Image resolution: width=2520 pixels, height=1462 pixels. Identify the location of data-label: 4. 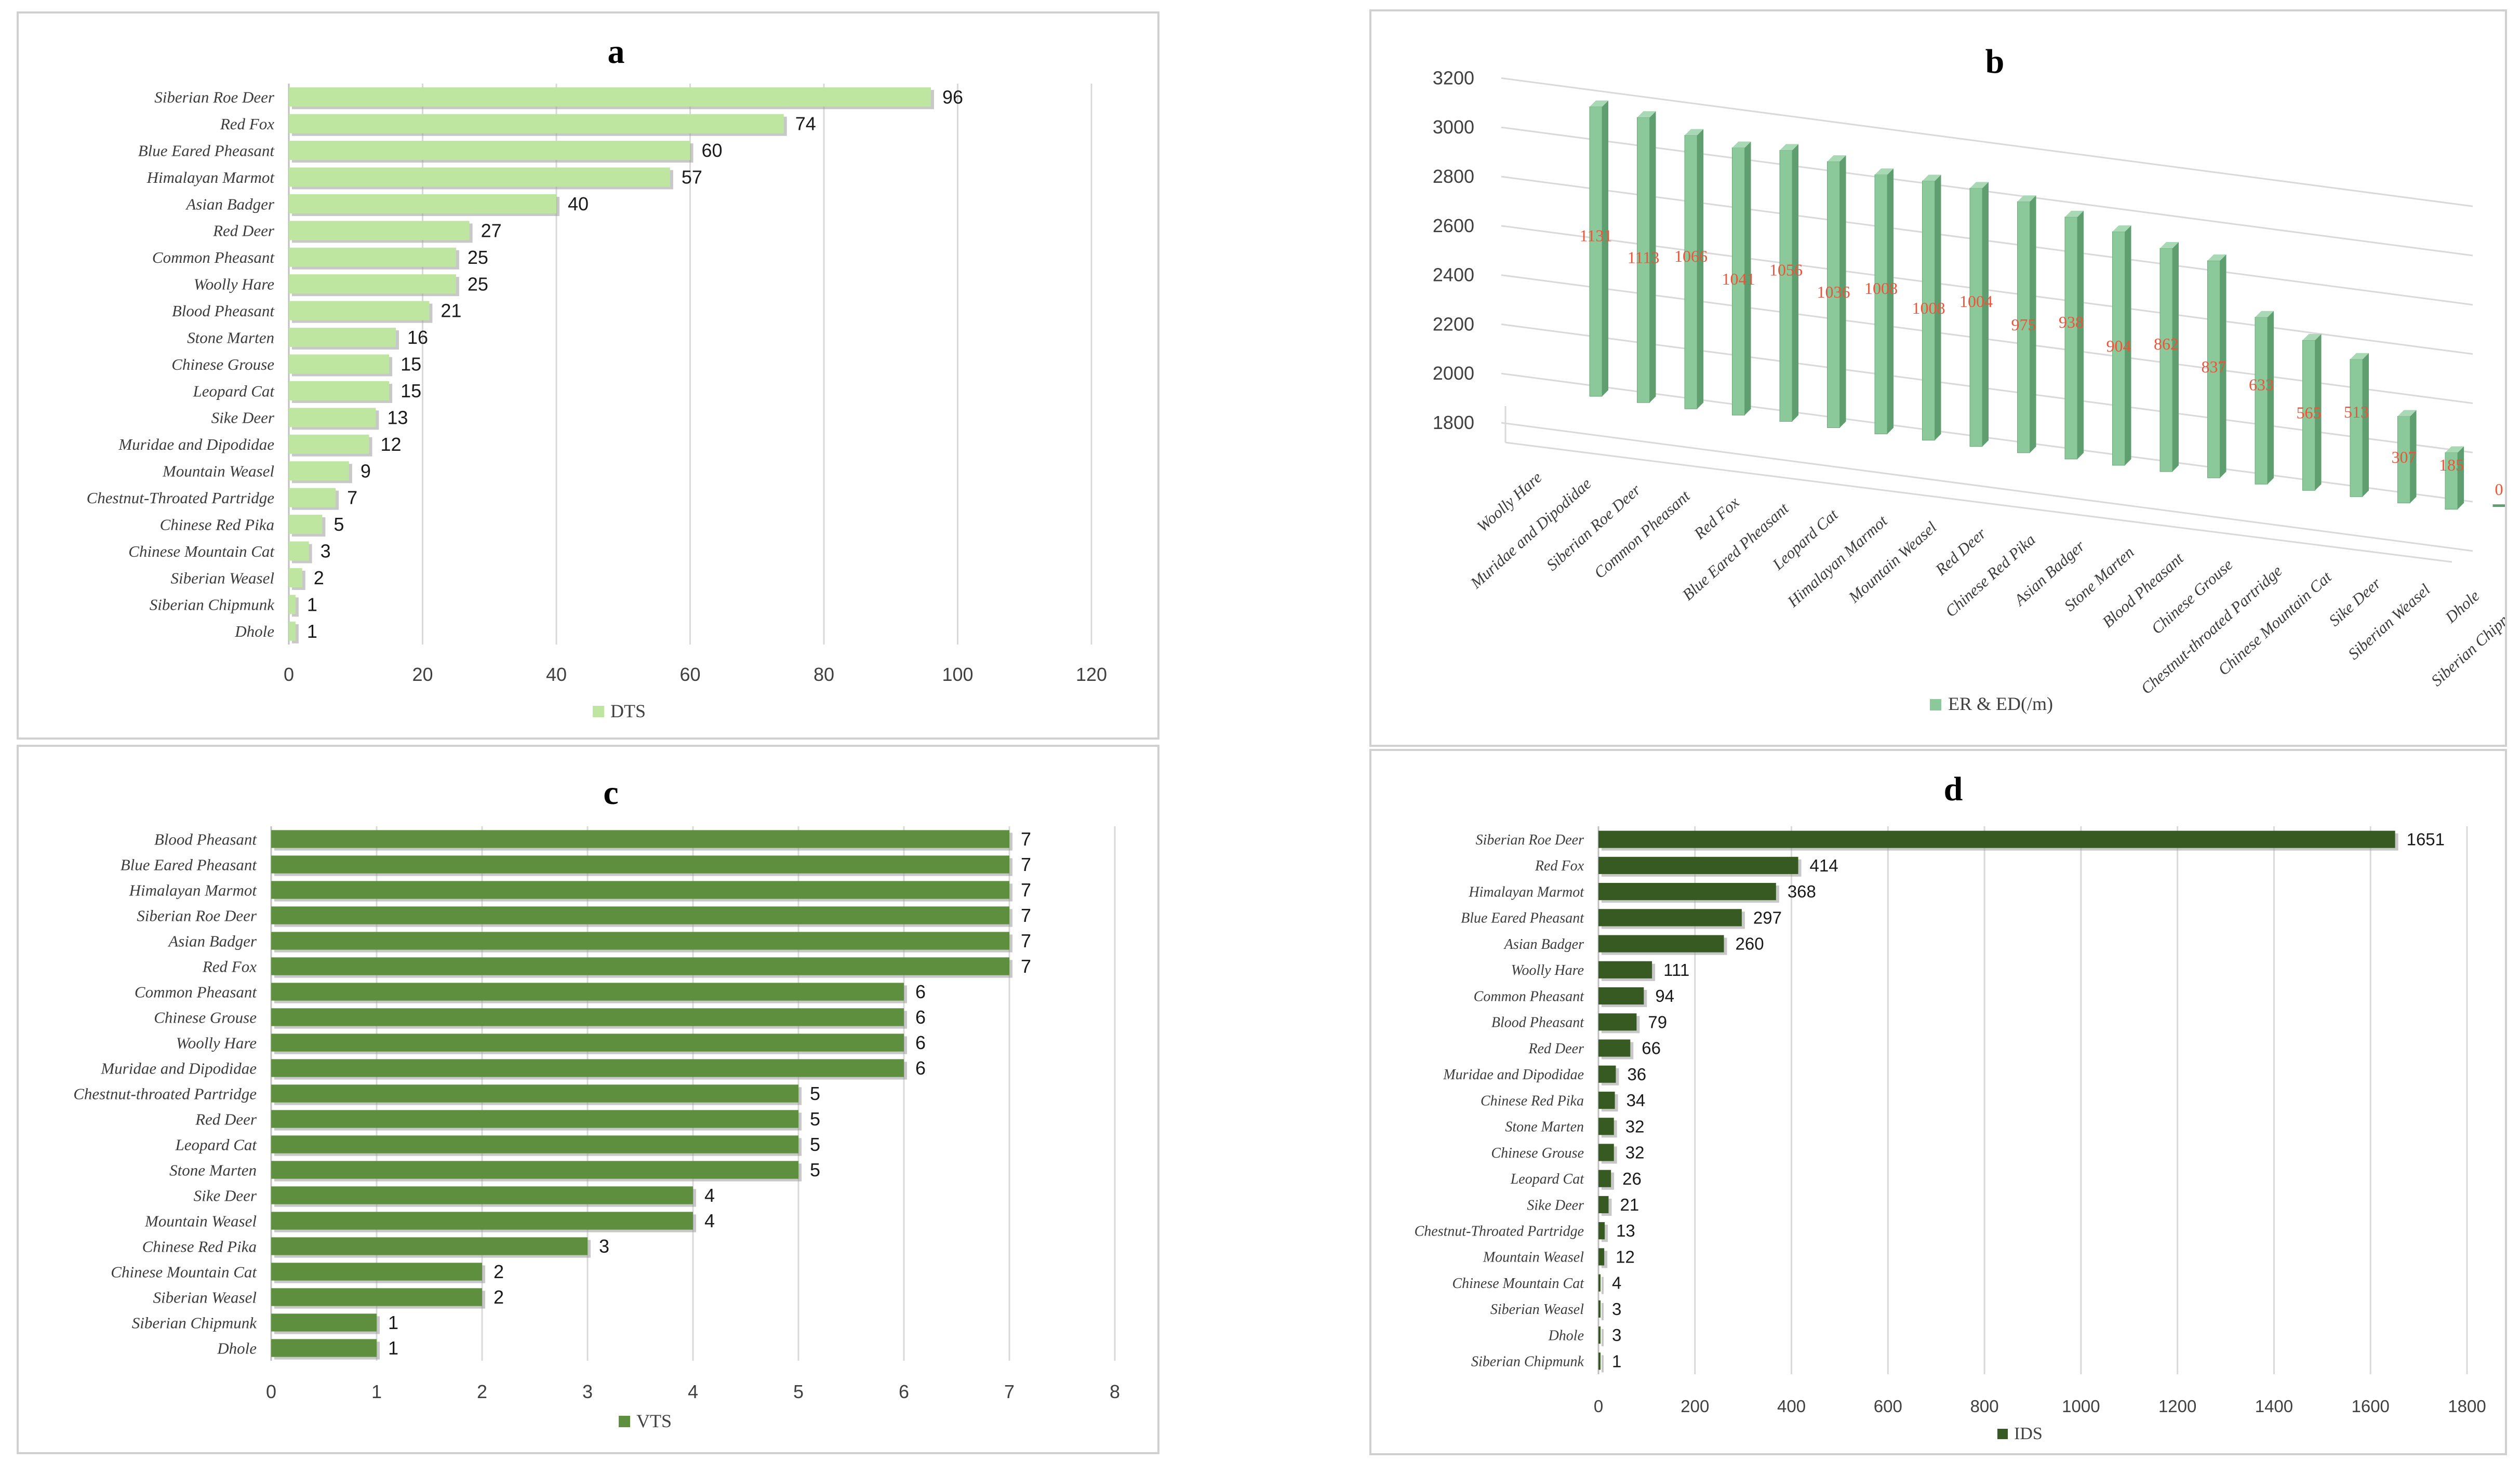
(709, 1195).